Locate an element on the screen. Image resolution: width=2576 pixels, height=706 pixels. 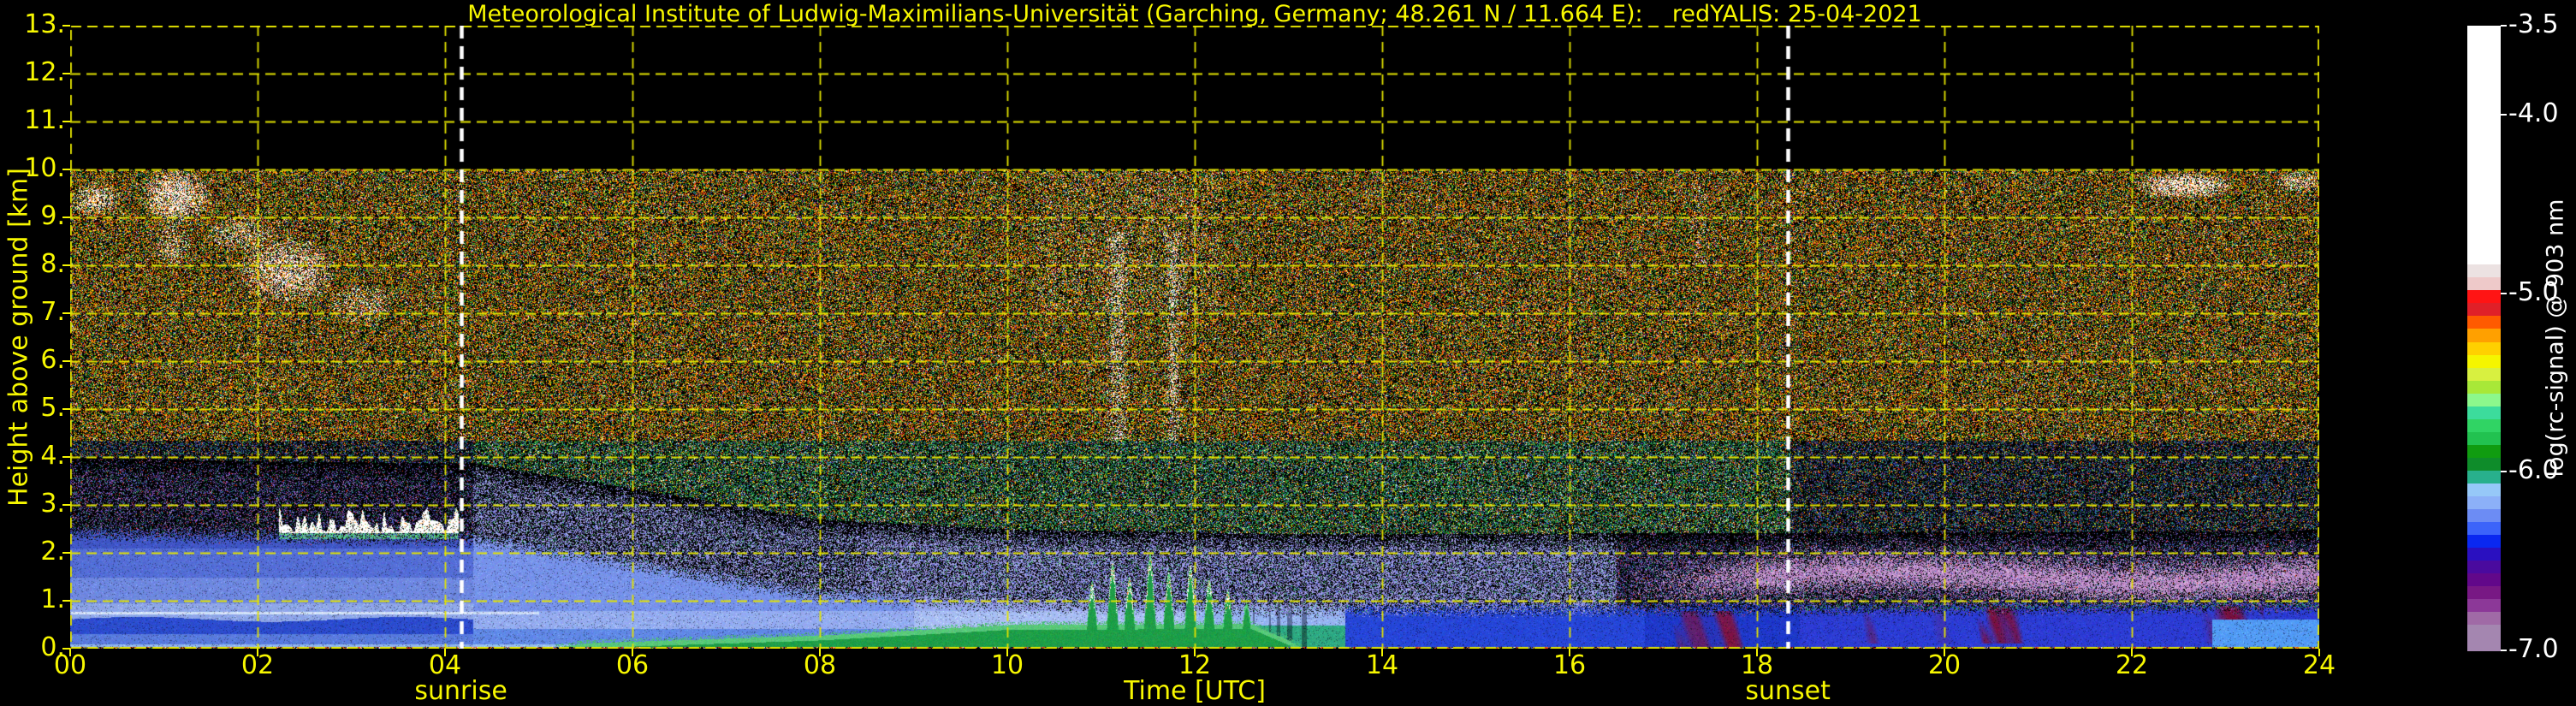
y-tick-label: 9. is located at coordinates (52, 216).